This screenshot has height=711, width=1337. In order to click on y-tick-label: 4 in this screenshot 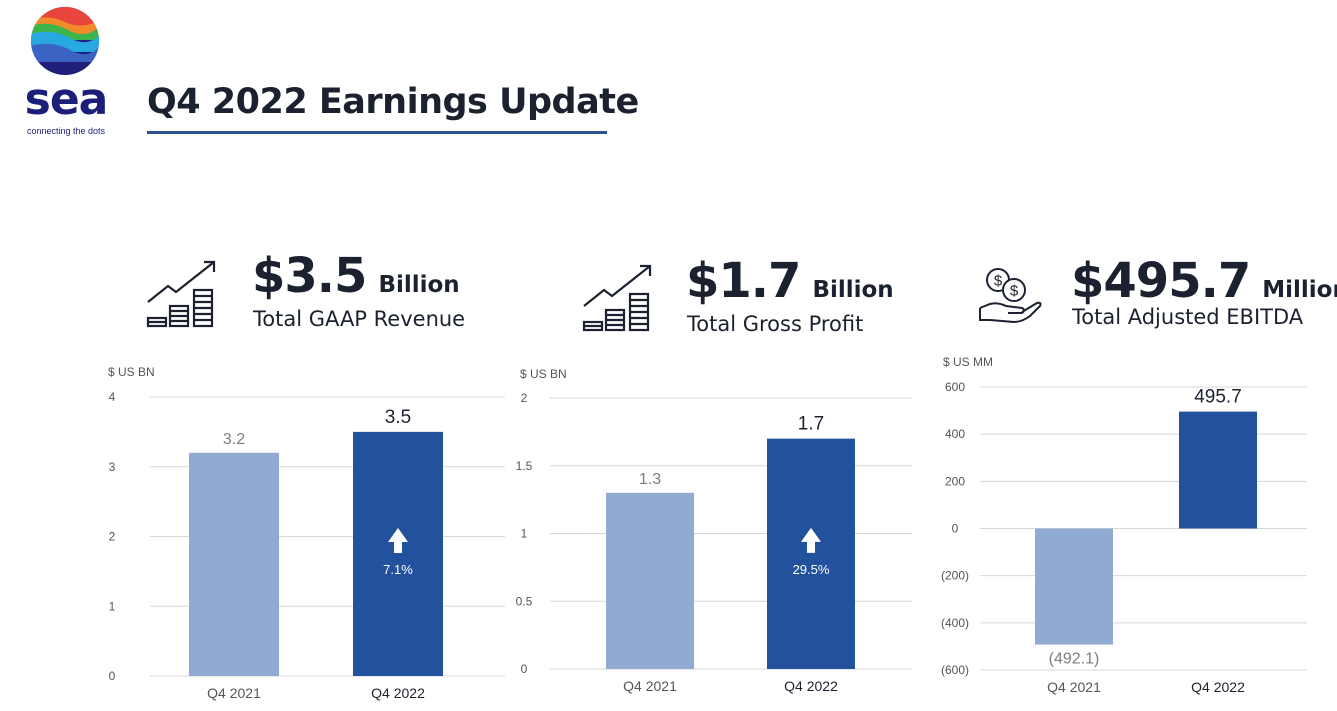, I will do `click(112, 397)`.